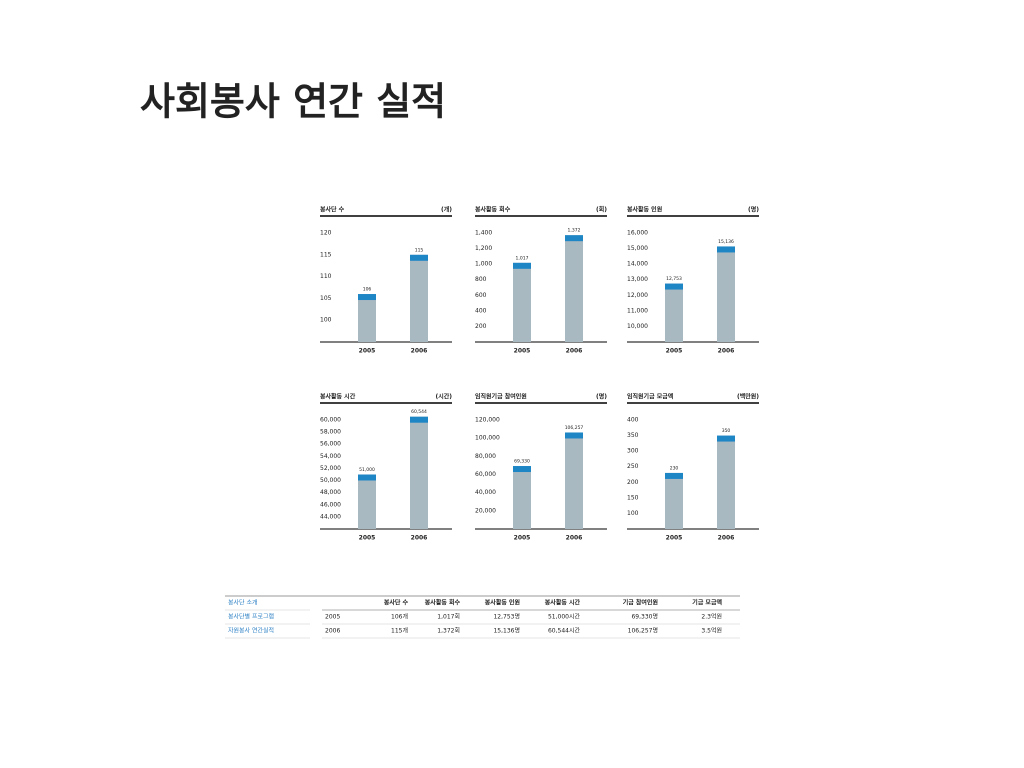  I want to click on table-header: 봉사활동 시간, so click(563, 603).